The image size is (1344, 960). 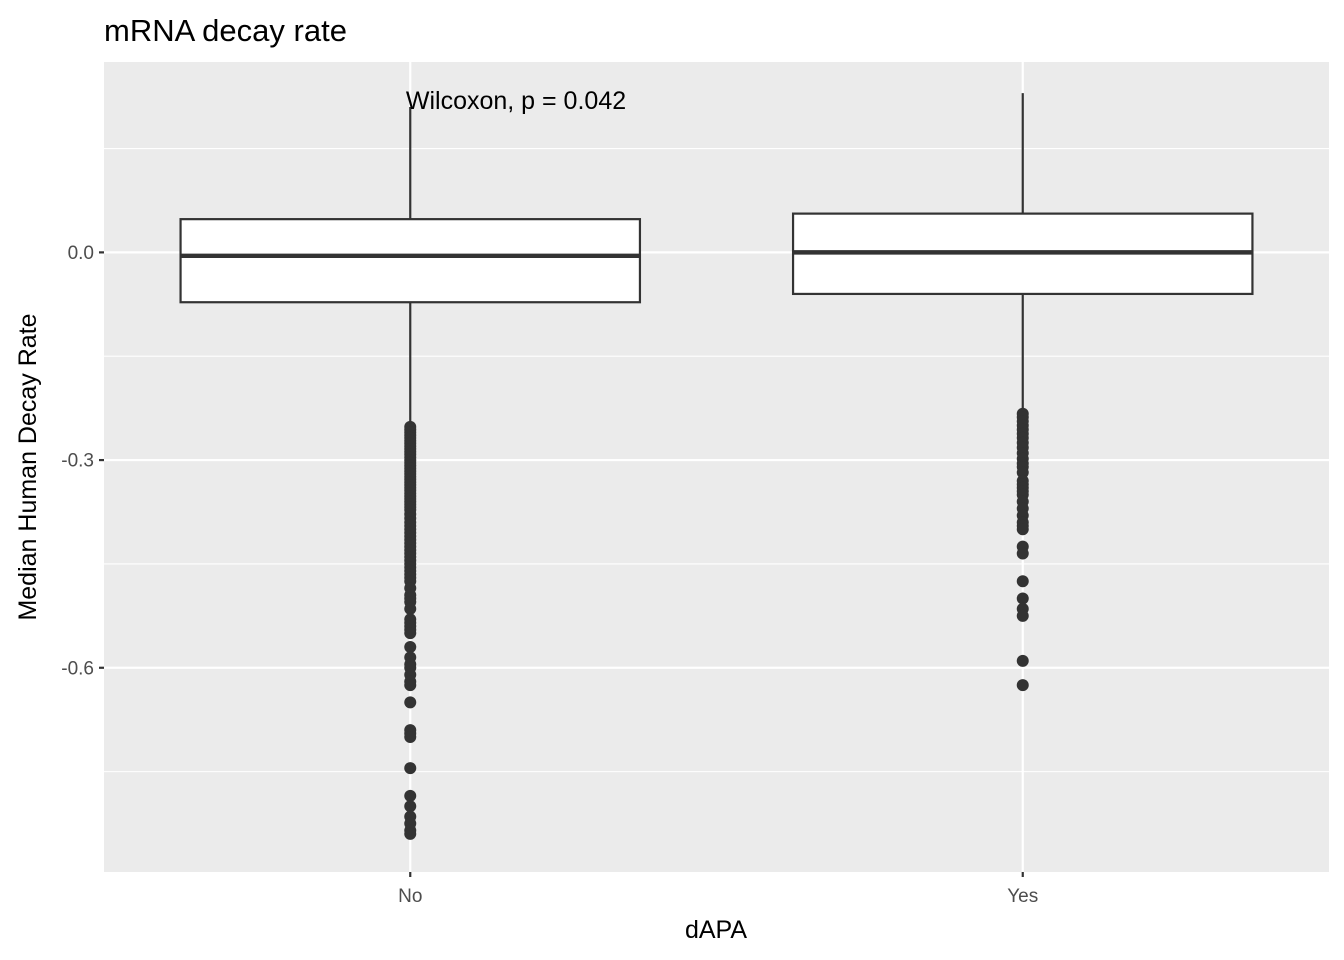 I want to click on wilcoxon-annotation: Wilcoxon, p = 0.042, so click(x=516, y=101).